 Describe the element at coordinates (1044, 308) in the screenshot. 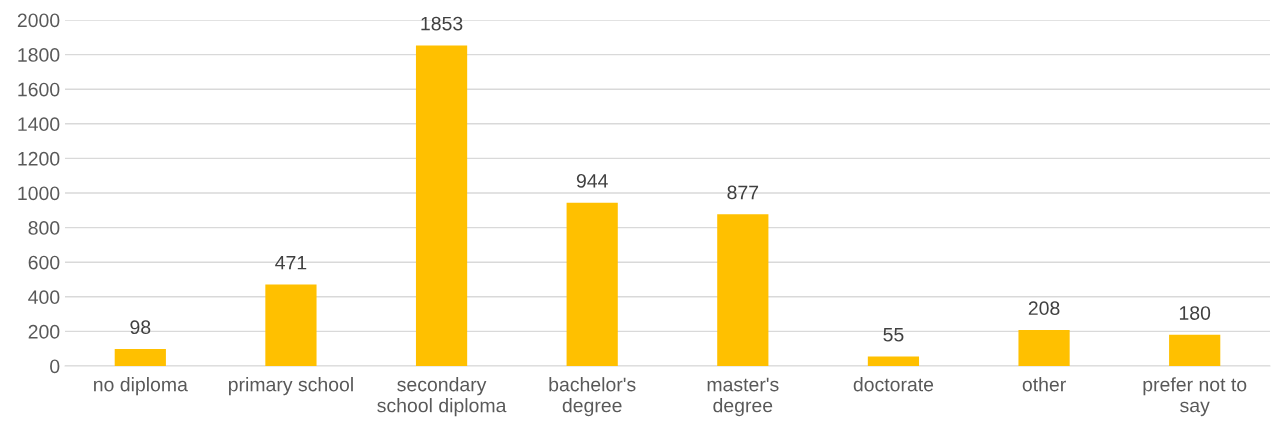

I see `data-label: 208` at that location.